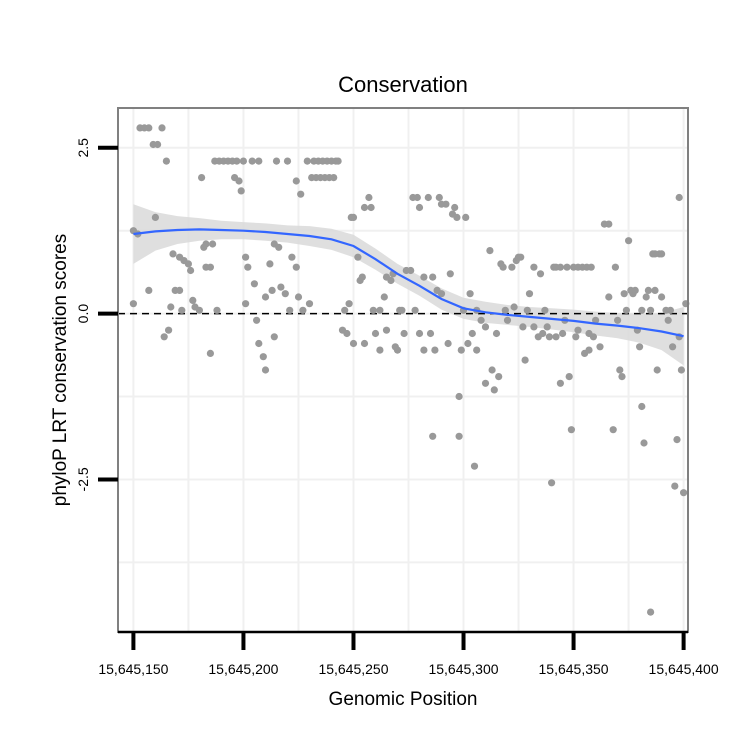  Describe the element at coordinates (133, 669) in the screenshot. I see `x-tick-label: 15,645,150` at that location.